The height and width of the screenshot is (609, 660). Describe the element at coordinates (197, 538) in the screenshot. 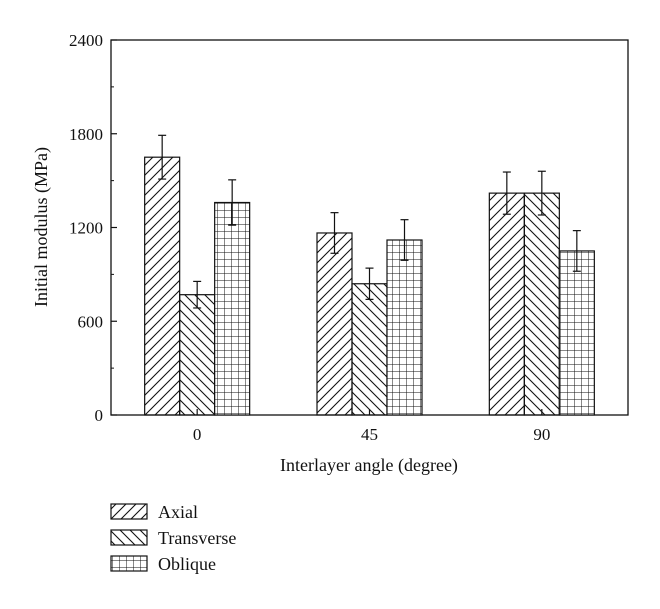

I see `legend-label: Transverse` at that location.